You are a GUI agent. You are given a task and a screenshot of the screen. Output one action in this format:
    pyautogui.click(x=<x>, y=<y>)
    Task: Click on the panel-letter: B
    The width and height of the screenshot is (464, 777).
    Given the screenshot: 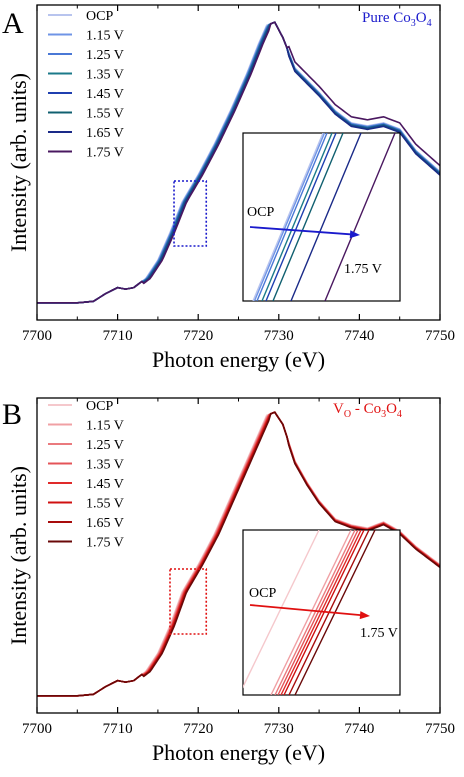 What is the action you would take?
    pyautogui.click(x=12, y=414)
    